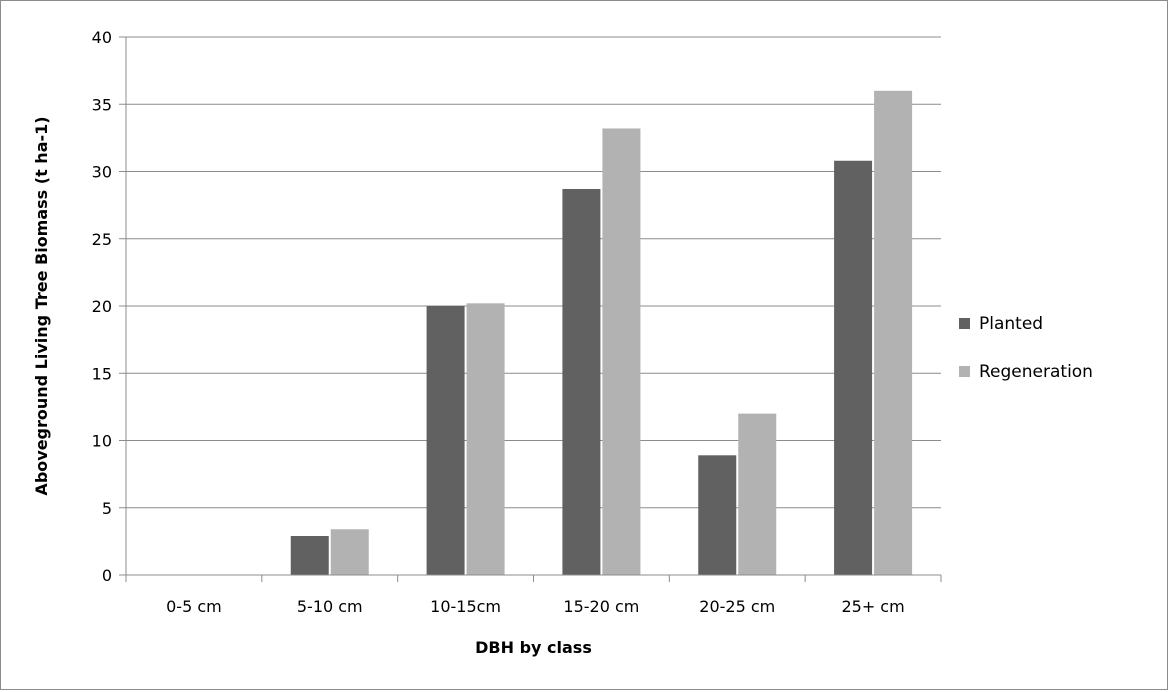 This screenshot has height=692, width=1170. I want to click on legend-swatch-planted, so click(964, 323).